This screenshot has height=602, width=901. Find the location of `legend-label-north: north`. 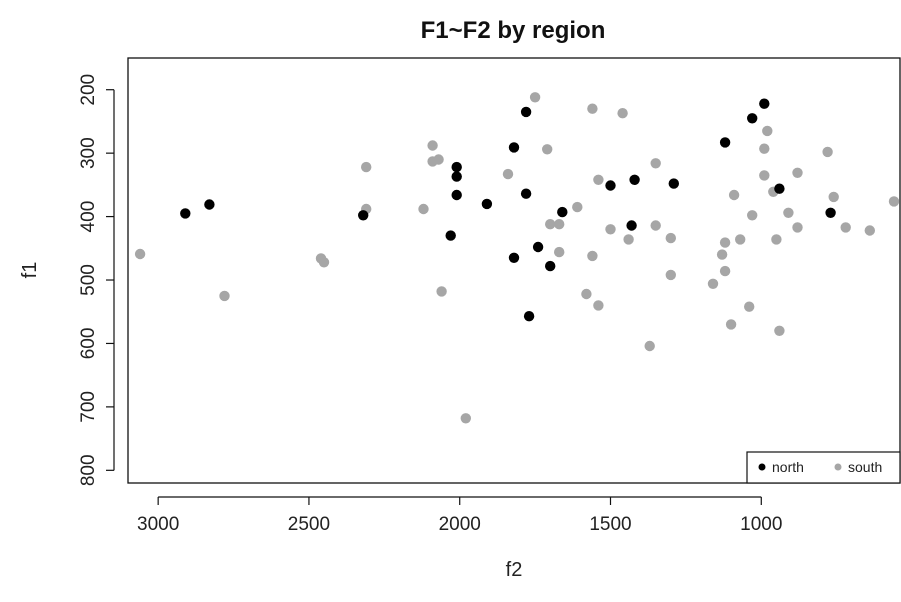

legend-label-north: north is located at coordinates (788, 467).